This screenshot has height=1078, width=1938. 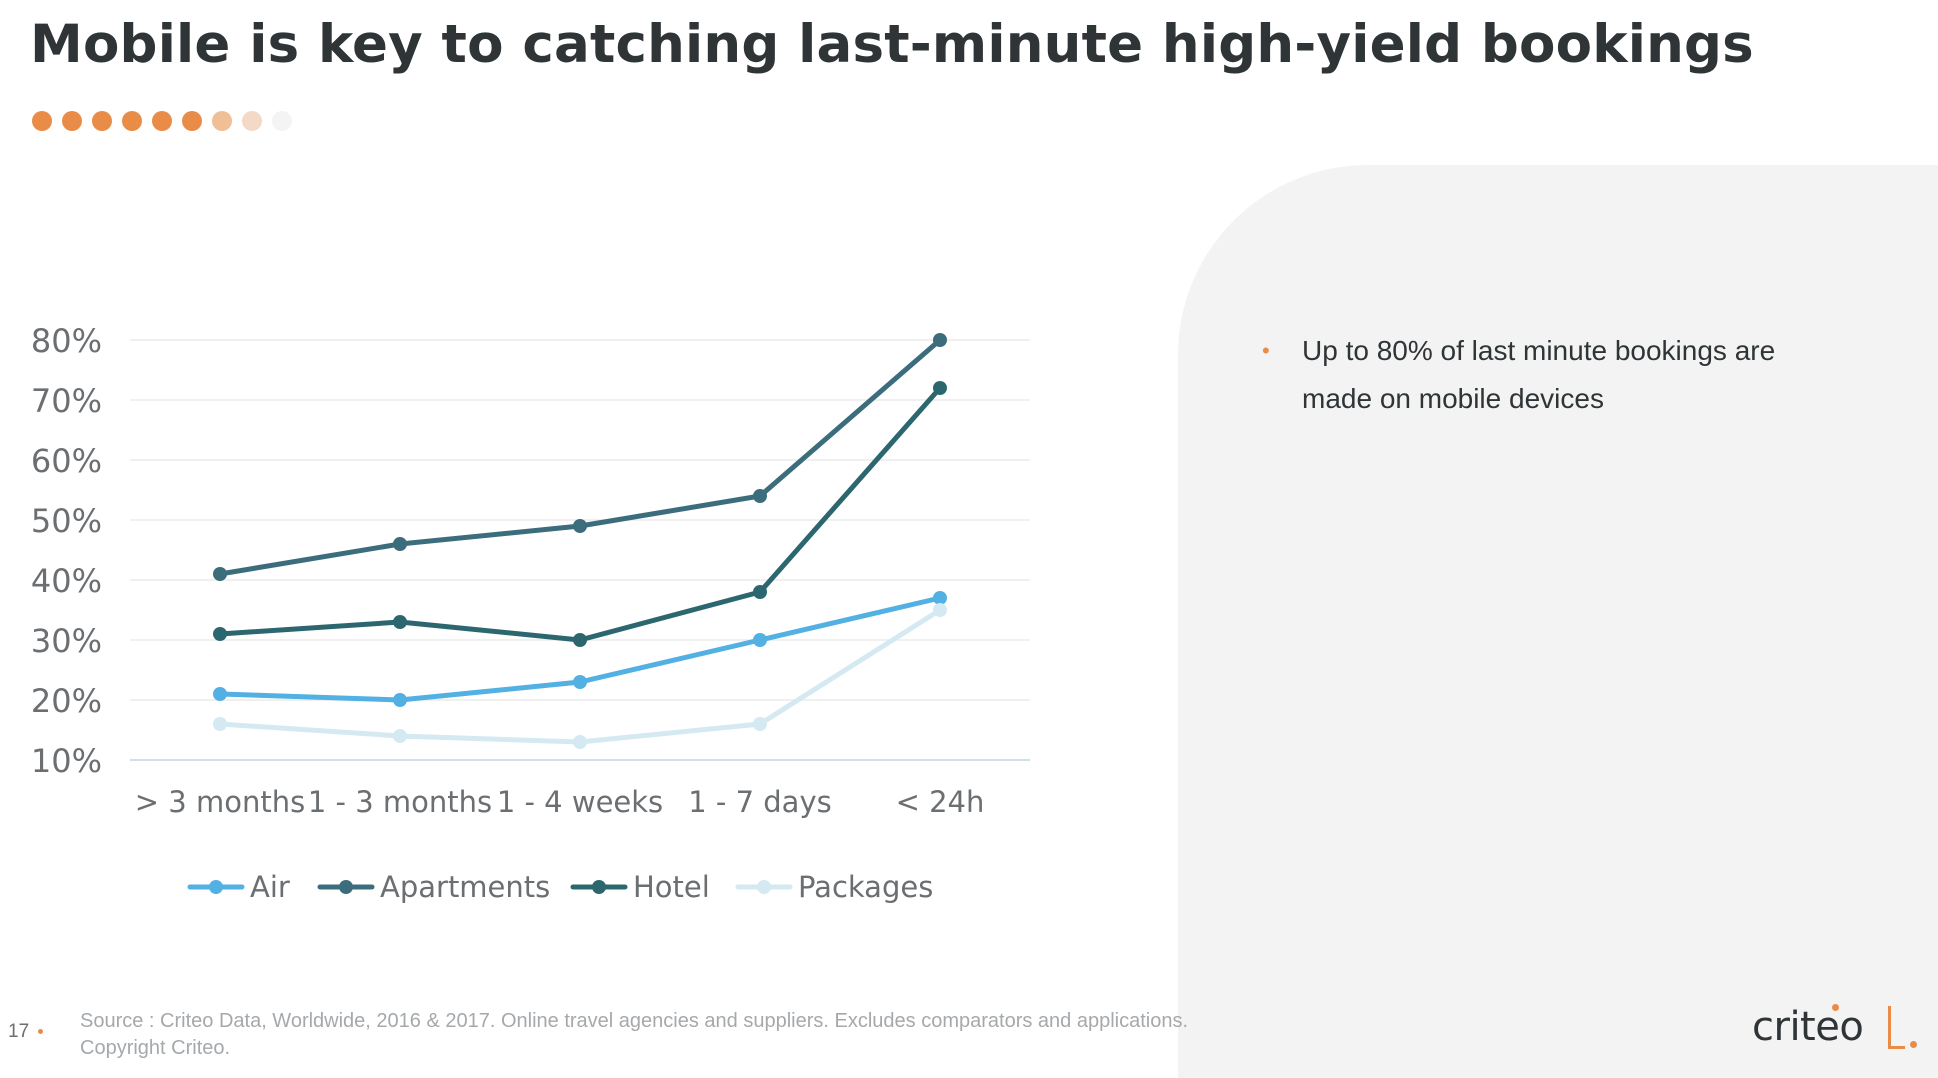 What do you see at coordinates (270, 887) in the screenshot?
I see `legend-label: Air` at bounding box center [270, 887].